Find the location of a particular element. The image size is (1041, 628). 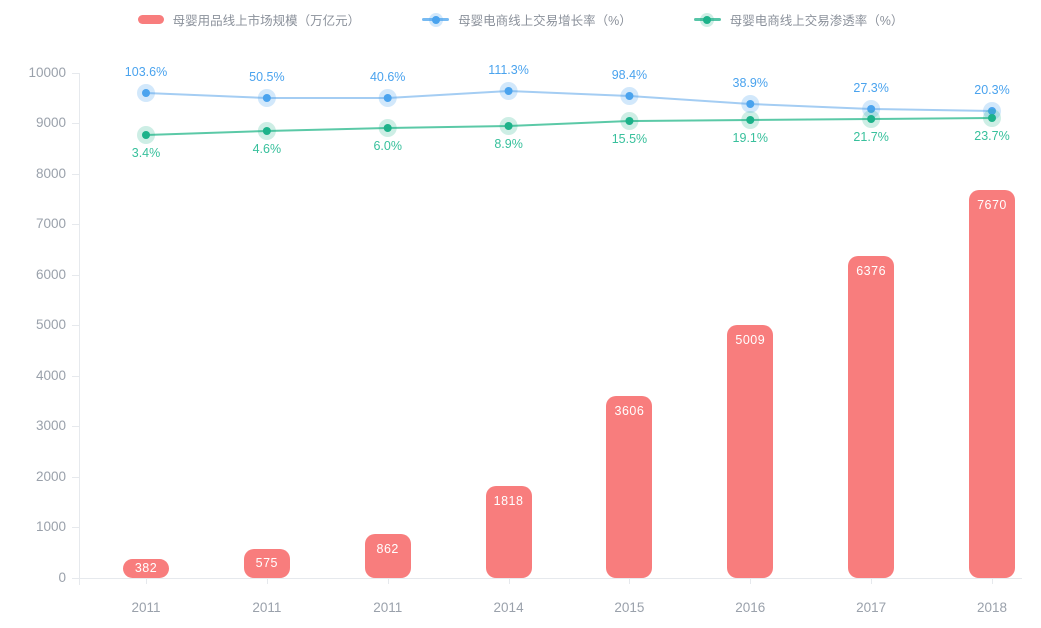

y-axis-label: 9000 is located at coordinates (50, 123).